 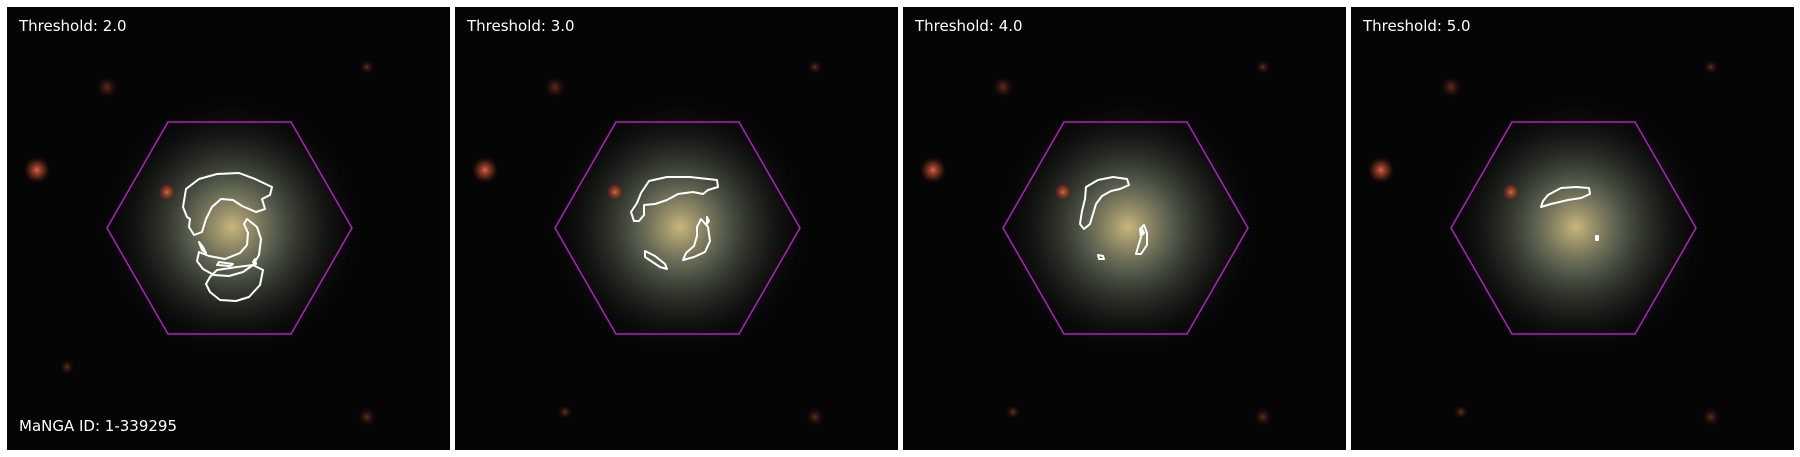 What do you see at coordinates (521, 26) in the screenshot?
I see `threshold-label: Threshold: 3.0` at bounding box center [521, 26].